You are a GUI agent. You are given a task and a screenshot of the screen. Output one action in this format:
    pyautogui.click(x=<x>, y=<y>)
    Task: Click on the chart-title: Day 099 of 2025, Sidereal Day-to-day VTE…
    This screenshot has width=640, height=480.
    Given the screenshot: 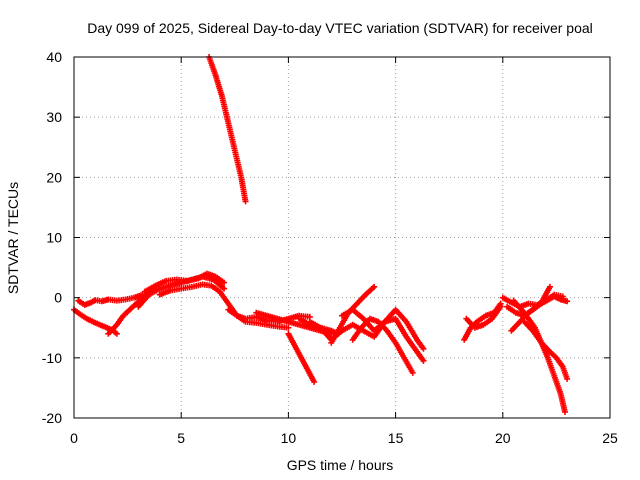 What is the action you would take?
    pyautogui.click(x=340, y=28)
    